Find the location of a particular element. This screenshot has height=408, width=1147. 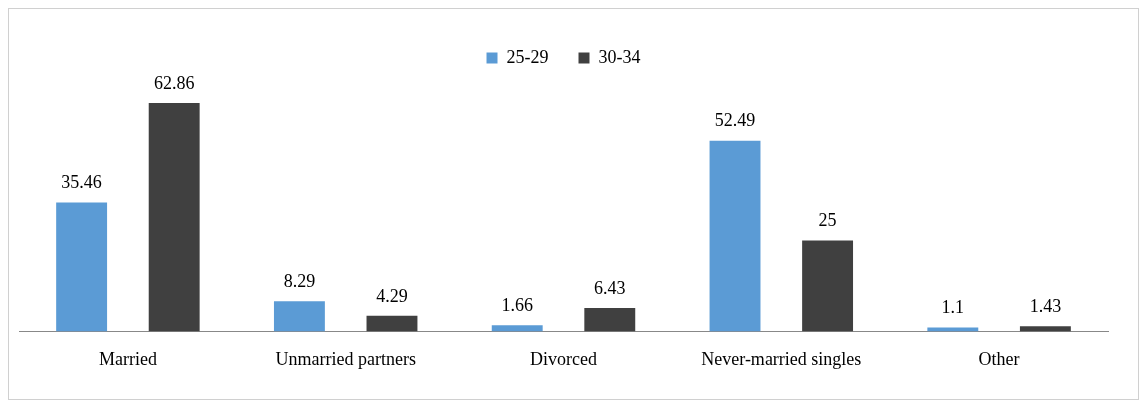

data-label: 1.1 is located at coordinates (953, 307).